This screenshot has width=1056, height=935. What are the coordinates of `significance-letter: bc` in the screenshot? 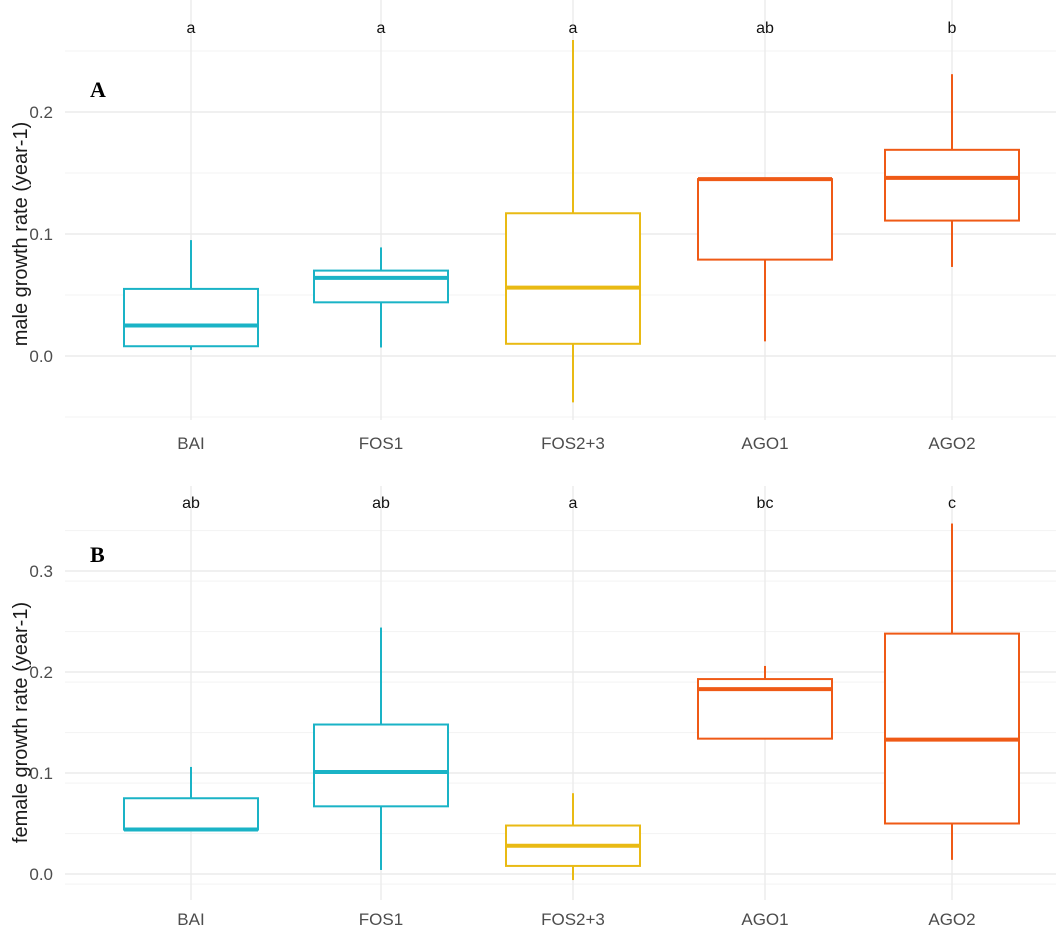 It's located at (765, 503).